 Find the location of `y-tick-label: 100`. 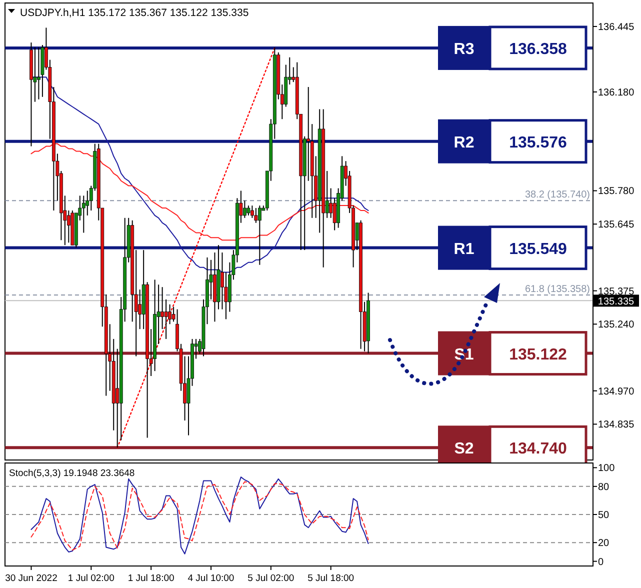

y-tick-label: 100 is located at coordinates (607, 468).